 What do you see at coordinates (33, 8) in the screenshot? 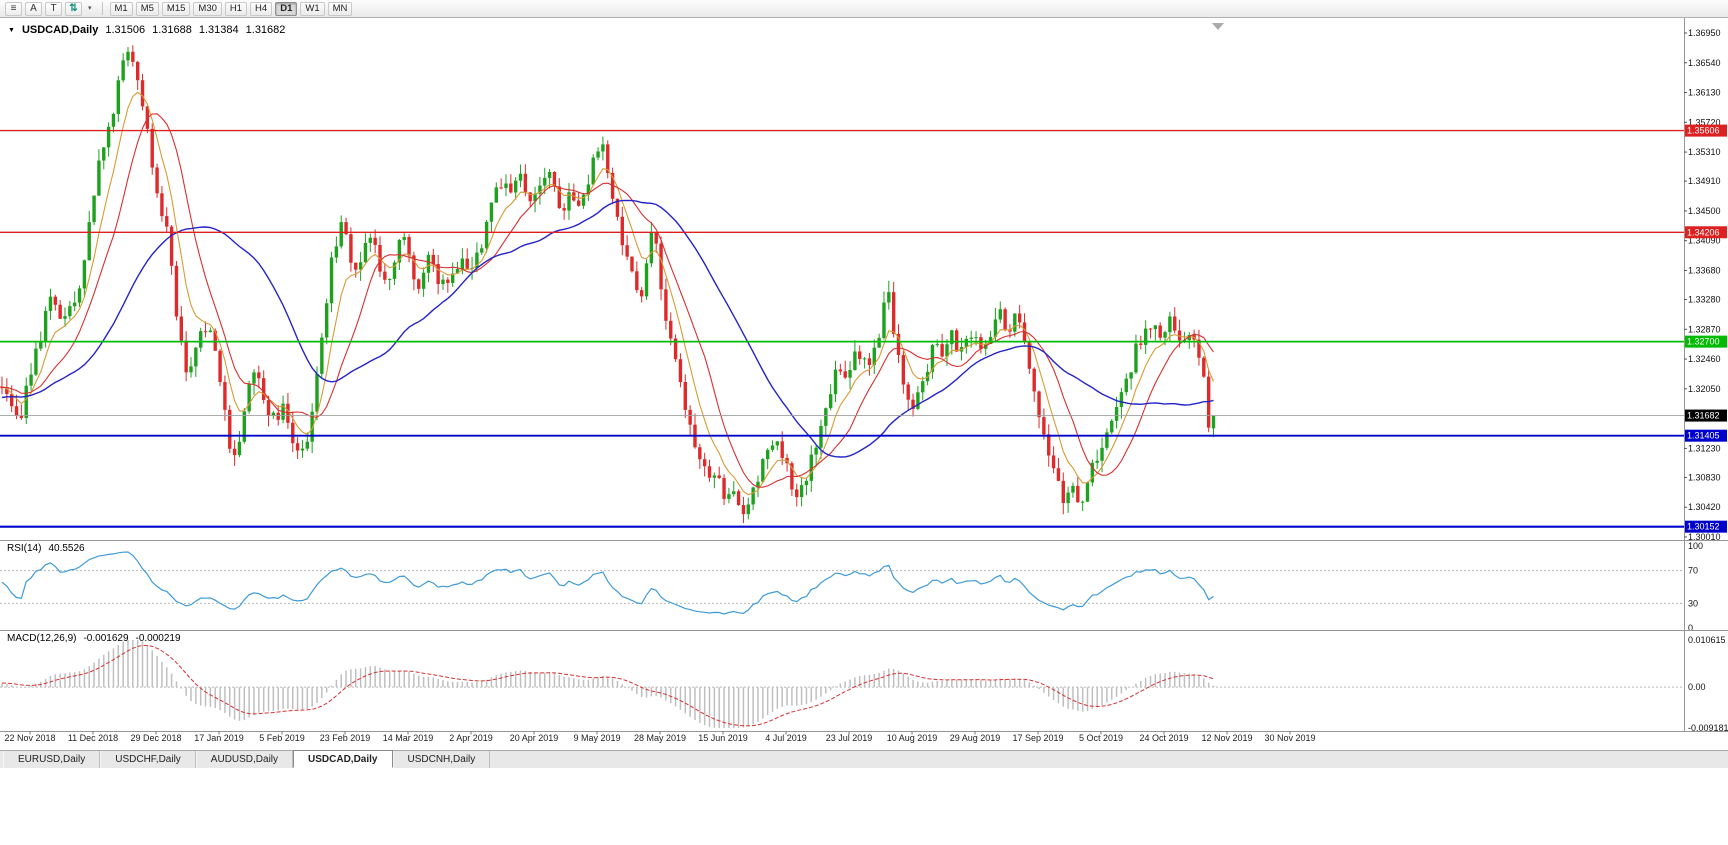
I see `arrow-tool-button: A` at bounding box center [33, 8].